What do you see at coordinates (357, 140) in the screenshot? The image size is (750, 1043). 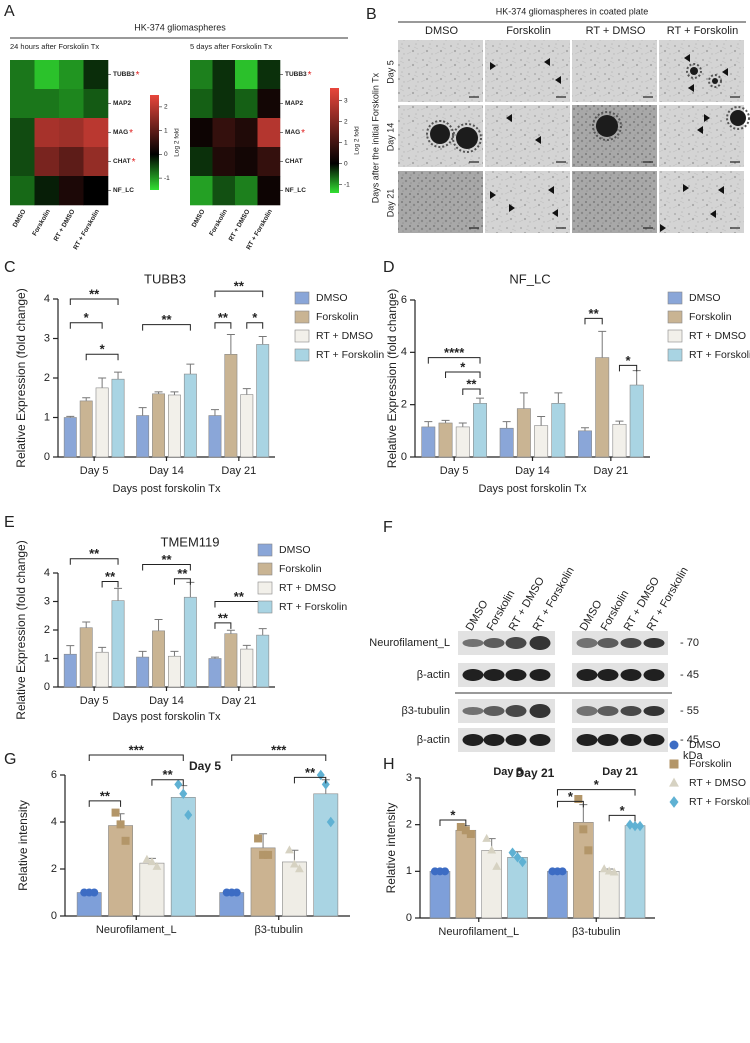 I see `colorbar-label: Log 2 fold` at bounding box center [357, 140].